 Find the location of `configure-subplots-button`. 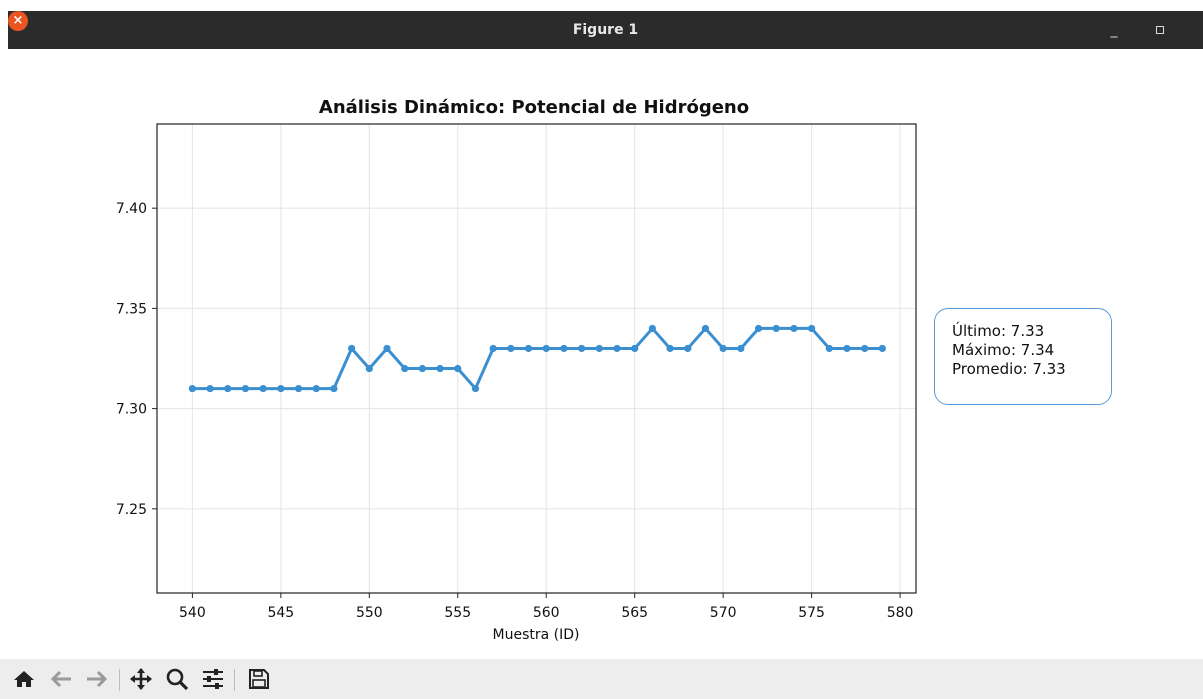

configure-subplots-button is located at coordinates (213, 679).